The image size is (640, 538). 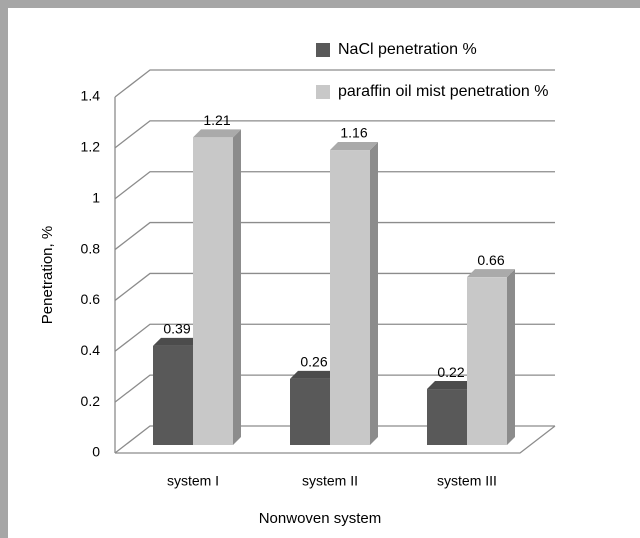 I want to click on y-tick-label: 1.2, so click(x=91, y=147).